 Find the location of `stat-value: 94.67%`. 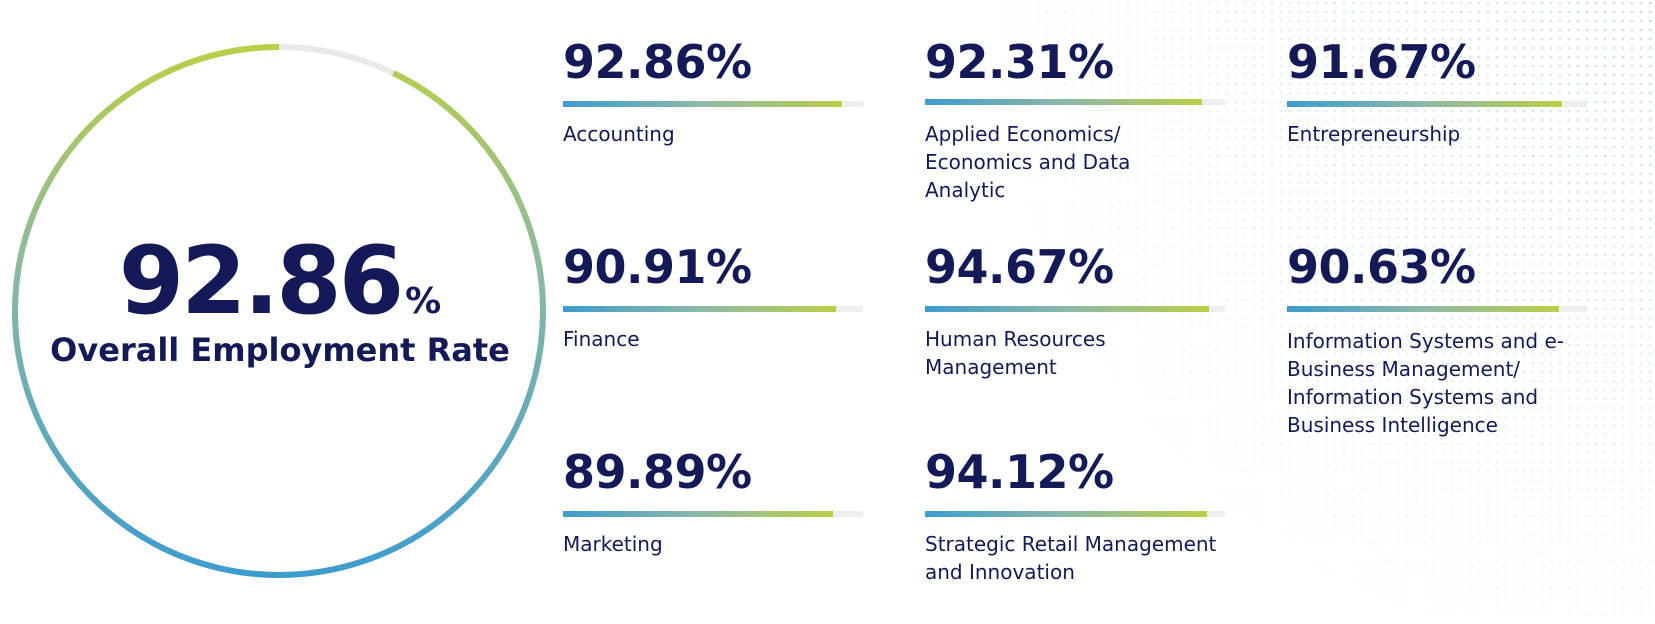

stat-value: 94.67% is located at coordinates (1019, 267).